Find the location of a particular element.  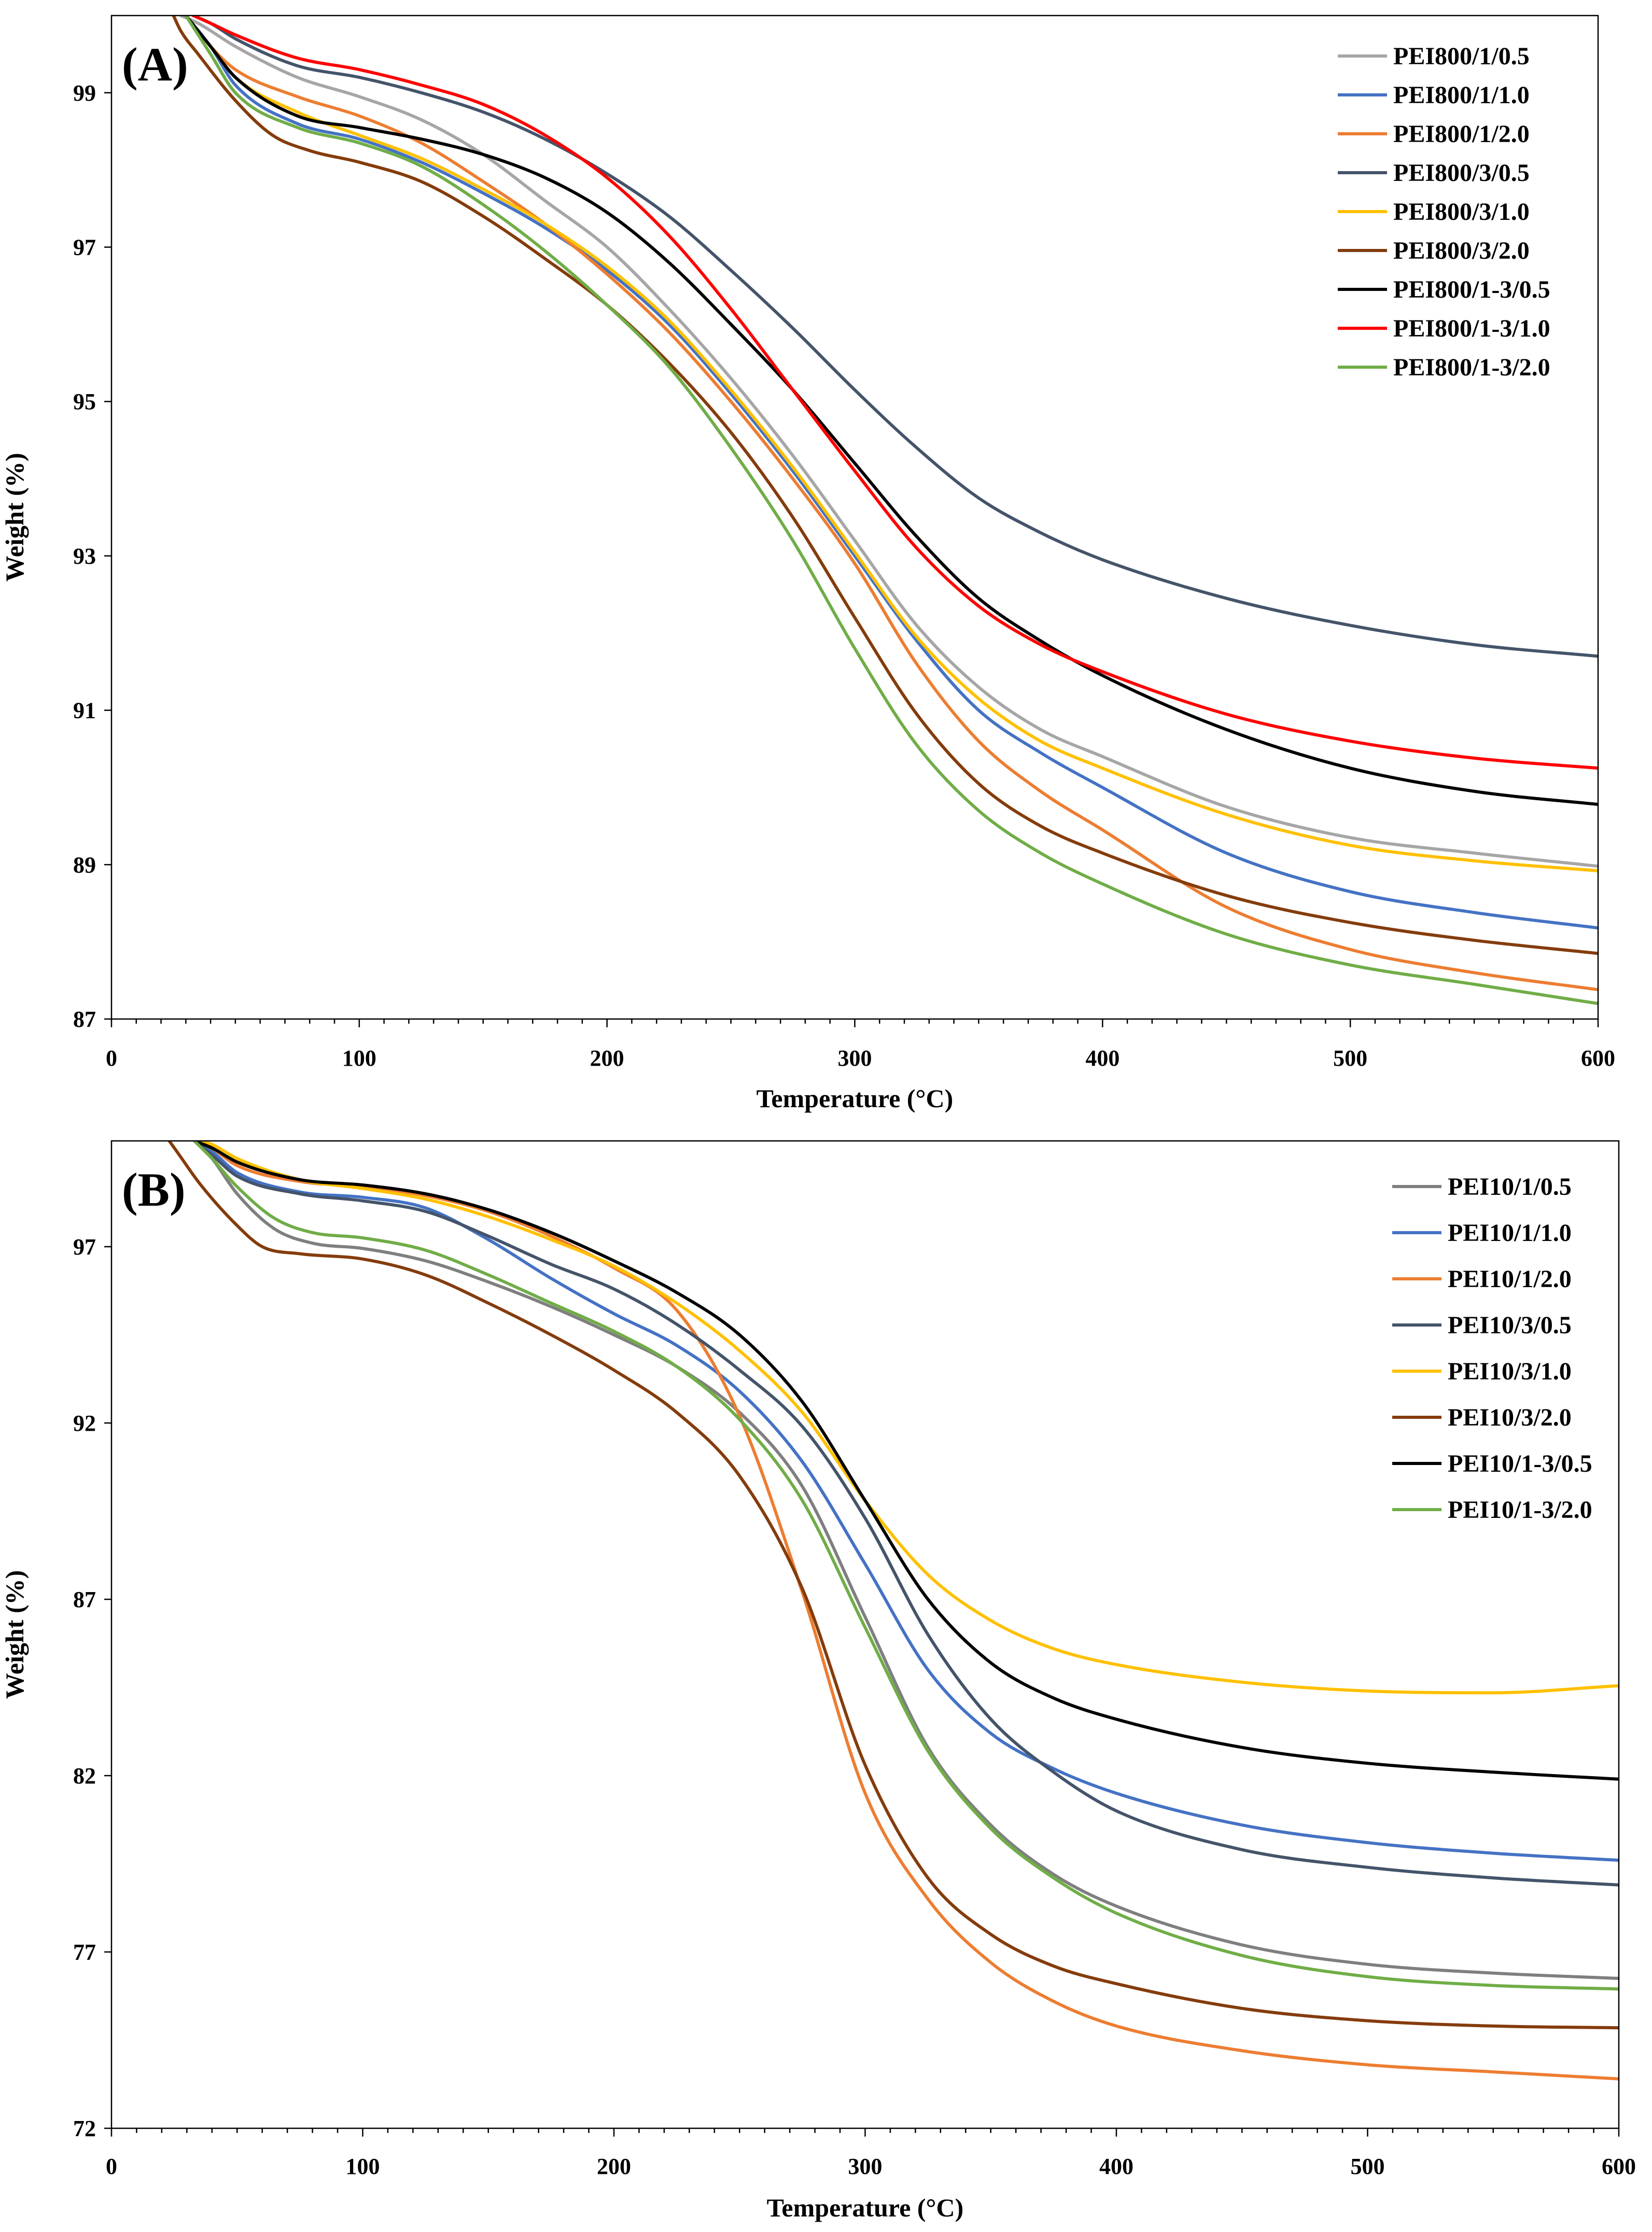

panel-label: (A) is located at coordinates (155, 64).